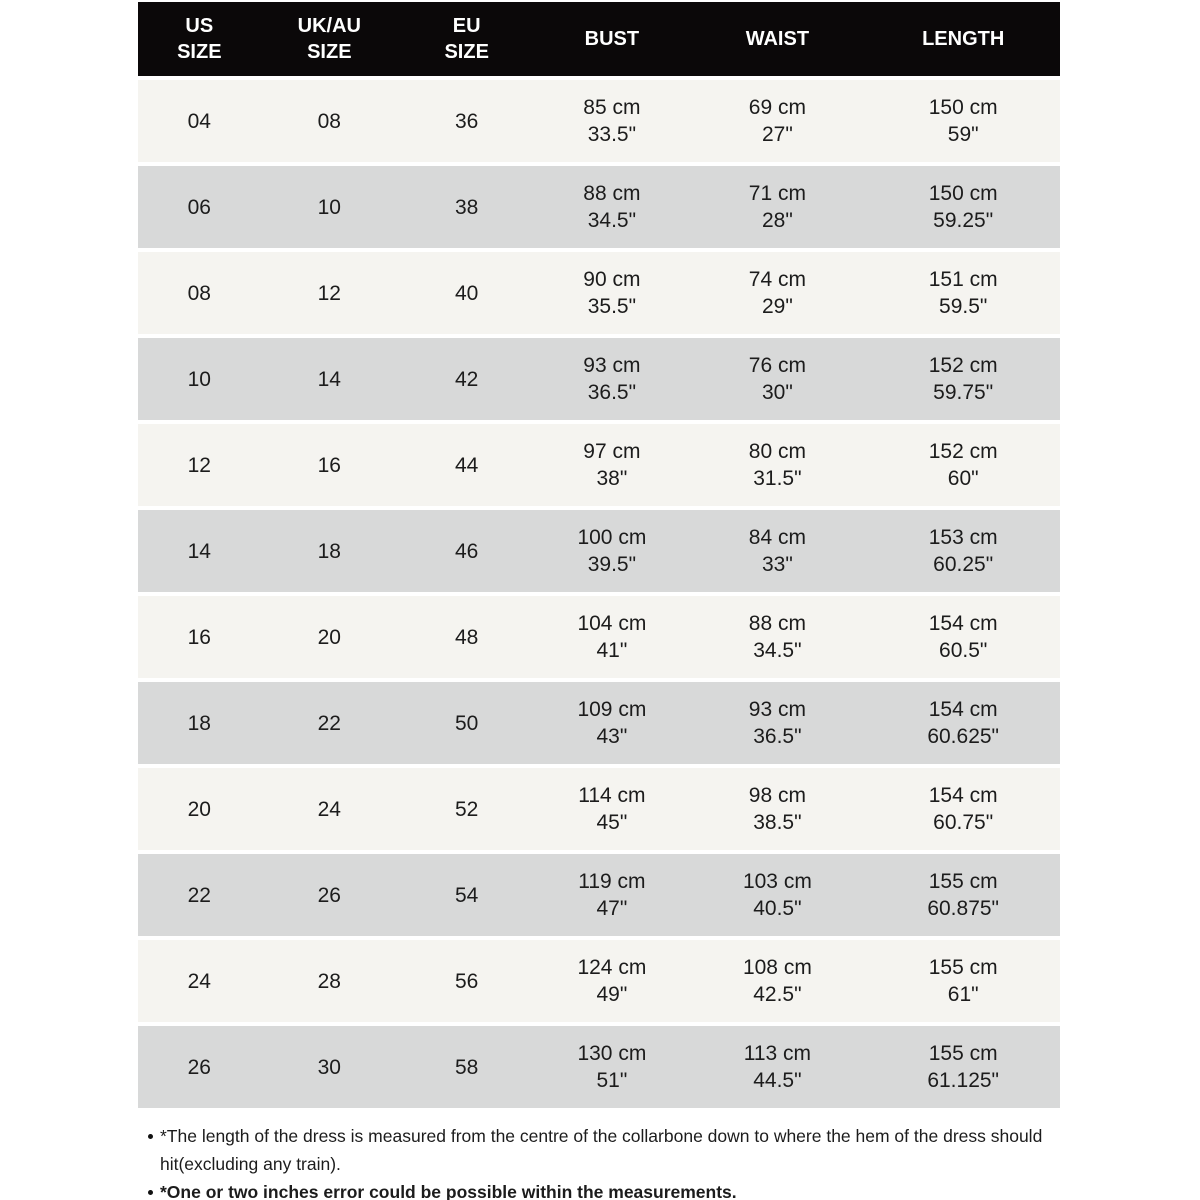 The width and height of the screenshot is (1200, 1200). Describe the element at coordinates (777, 722) in the screenshot. I see `cell-waist: 93 cm 36.5"` at that location.